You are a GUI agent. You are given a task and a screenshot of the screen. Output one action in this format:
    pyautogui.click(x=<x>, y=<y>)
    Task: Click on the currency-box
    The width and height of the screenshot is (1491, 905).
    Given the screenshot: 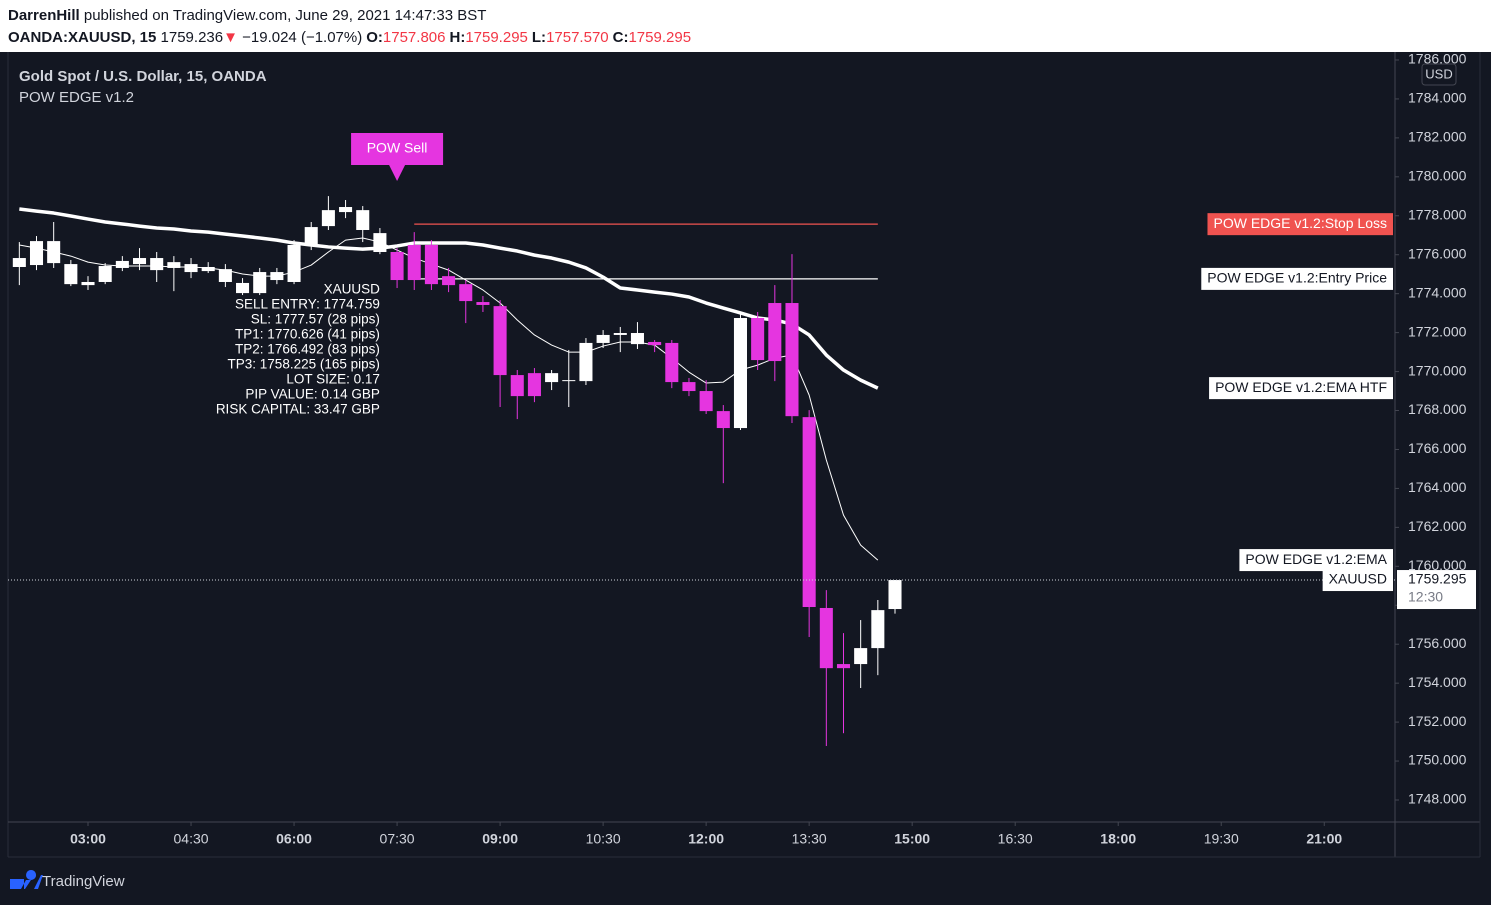 What is the action you would take?
    pyautogui.click(x=1439, y=74)
    